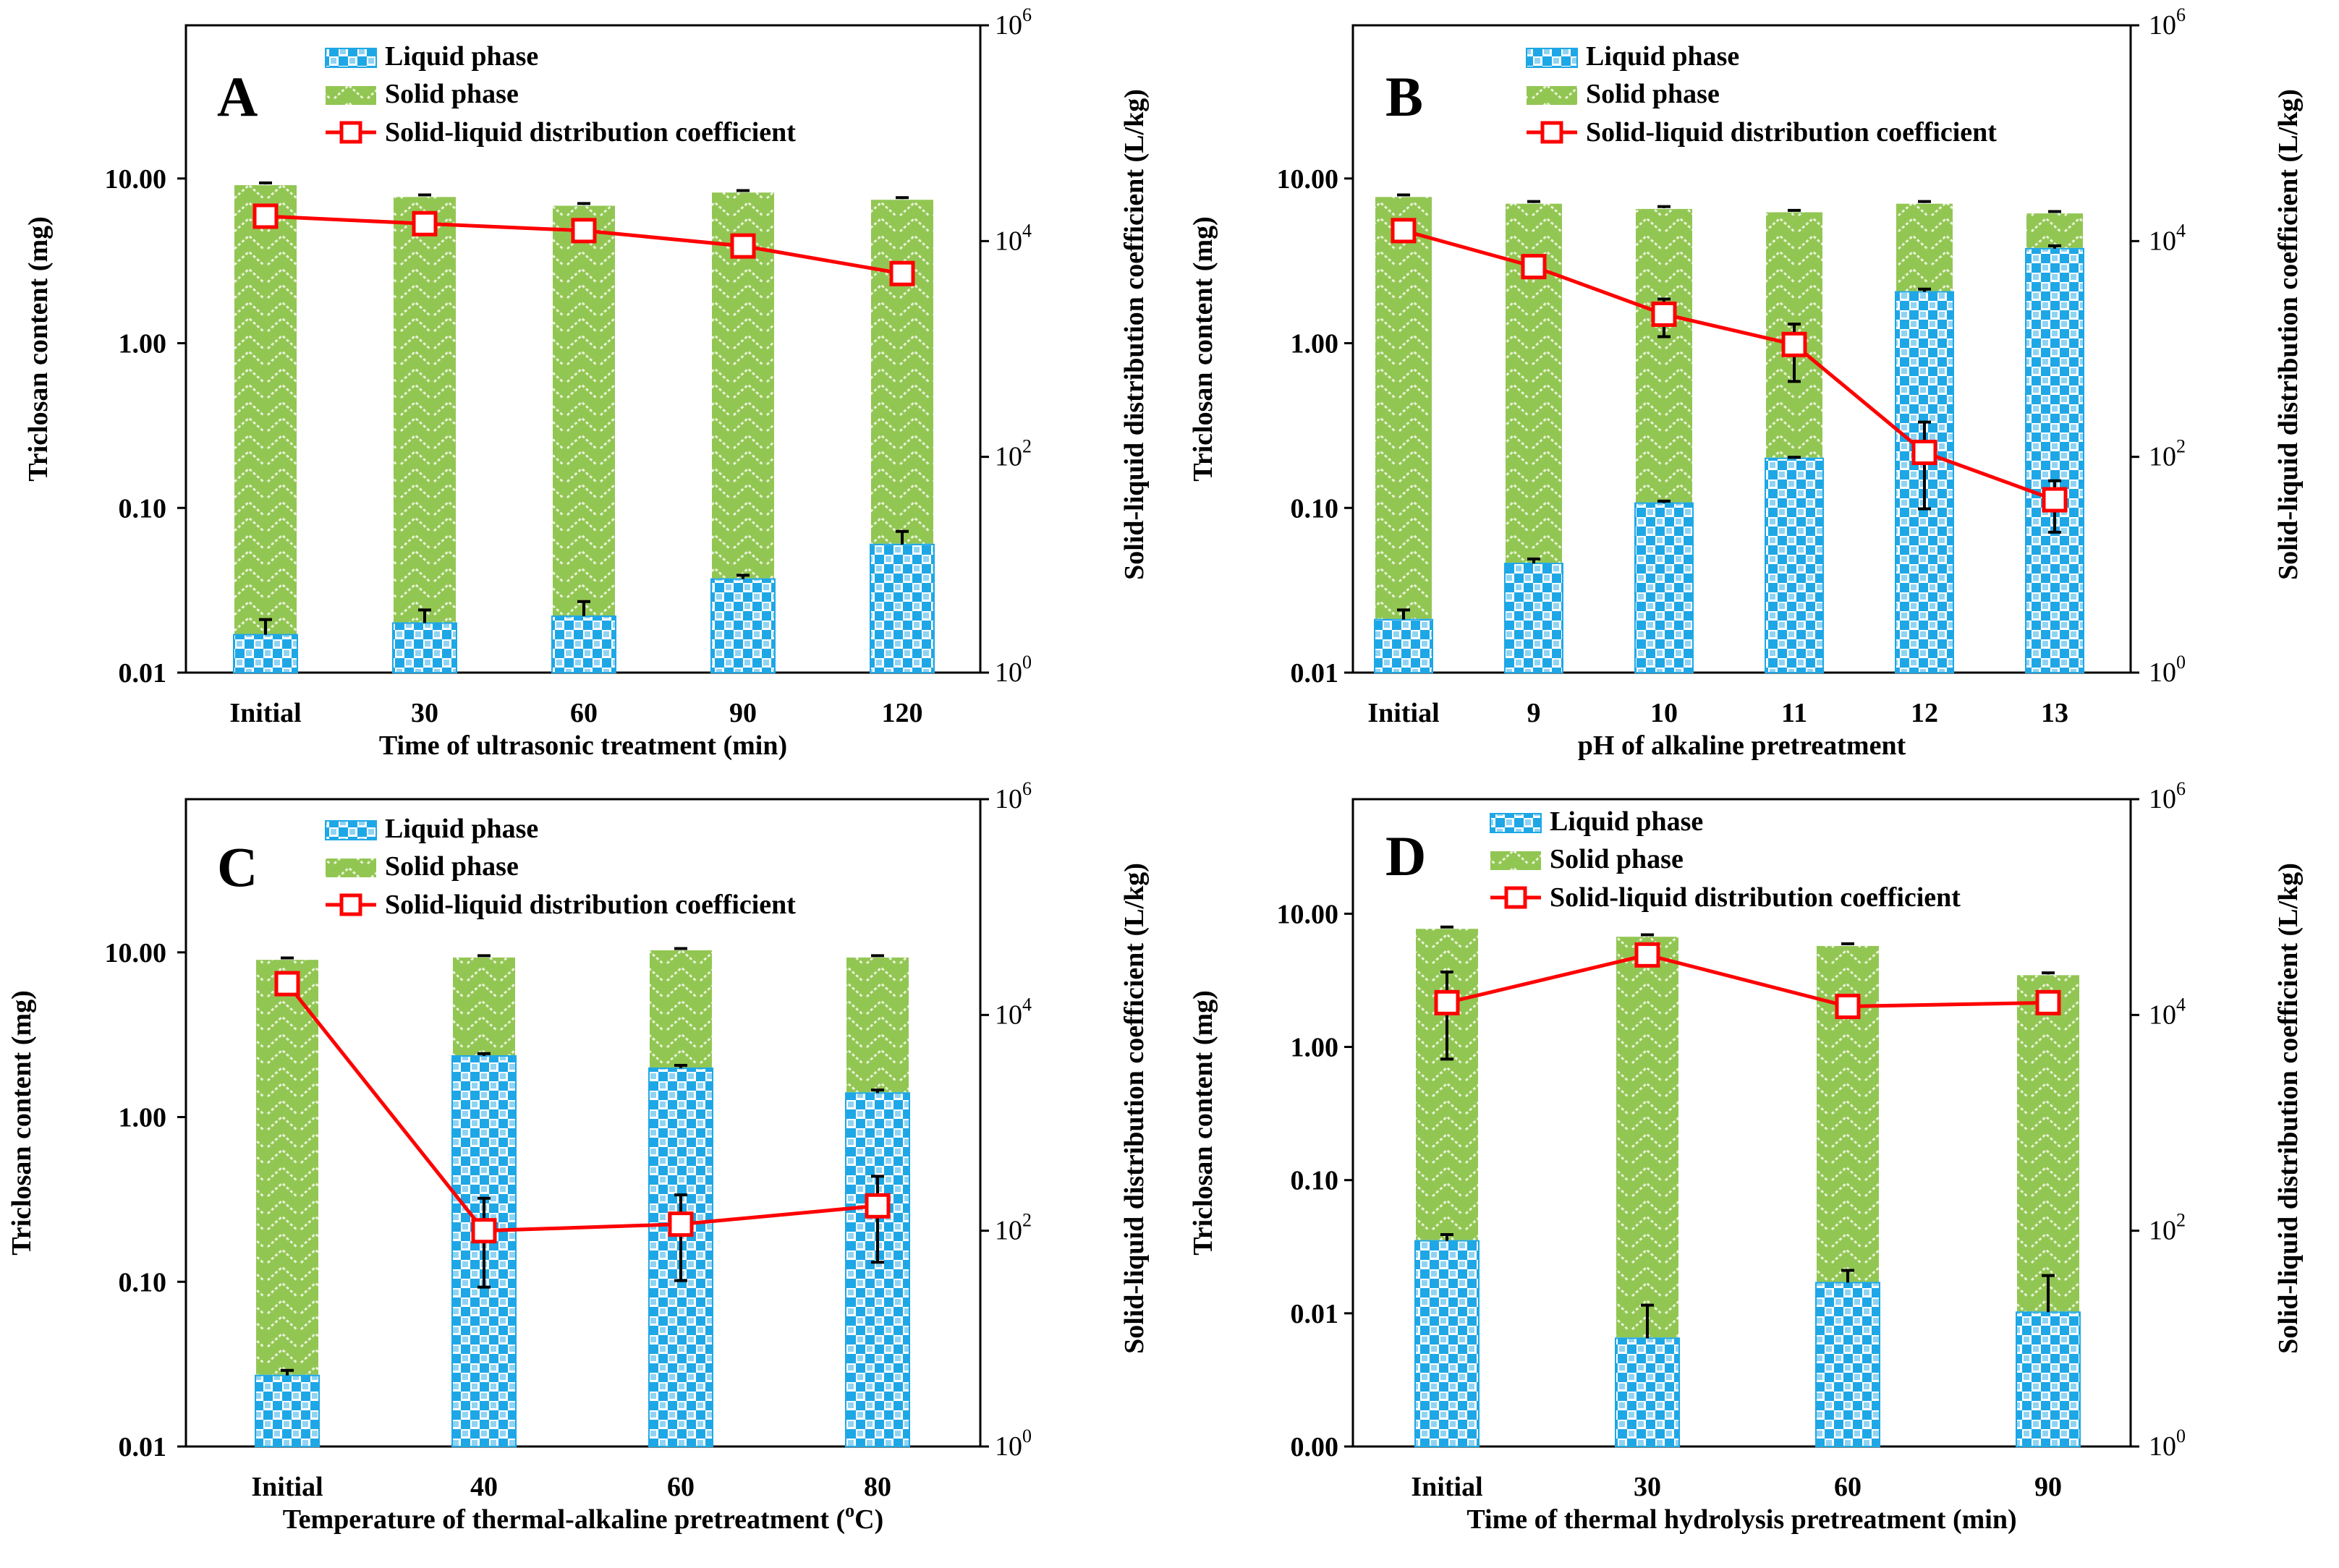  Describe the element at coordinates (2048, 1487) in the screenshot. I see `x-tick-label: 90` at that location.